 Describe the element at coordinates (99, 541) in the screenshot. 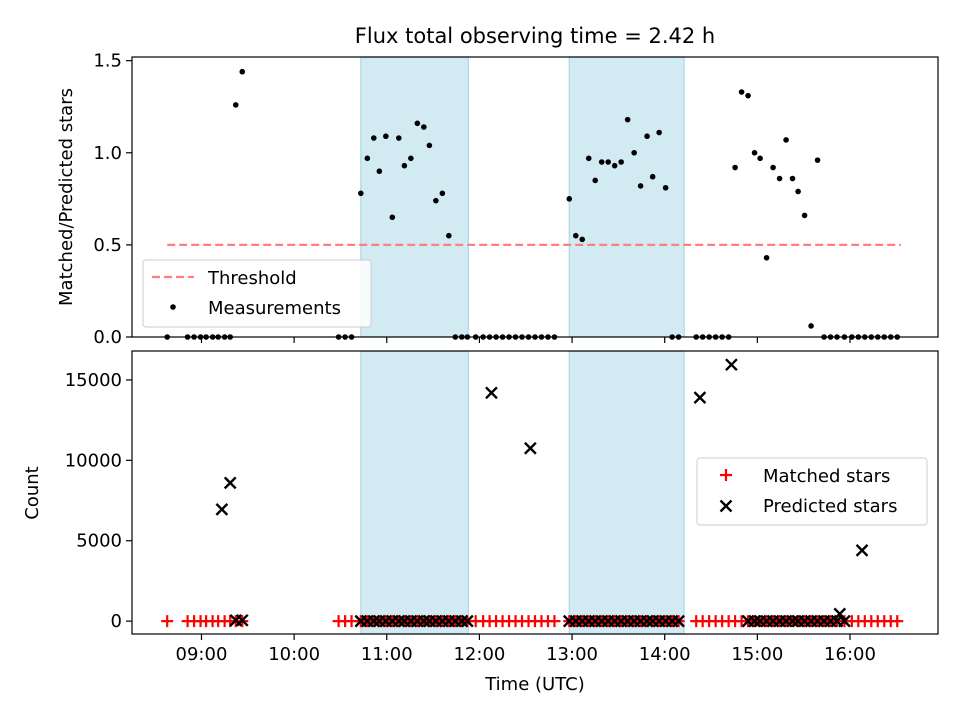

I see `y-tick-label: 5000` at that location.